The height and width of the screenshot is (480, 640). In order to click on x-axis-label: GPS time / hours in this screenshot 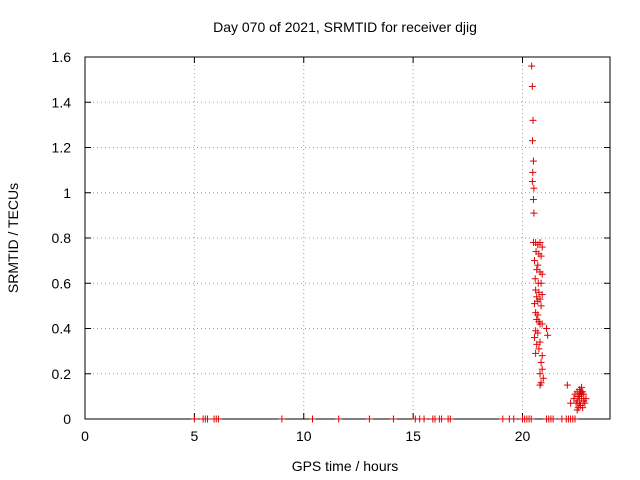, I will do `click(345, 466)`.